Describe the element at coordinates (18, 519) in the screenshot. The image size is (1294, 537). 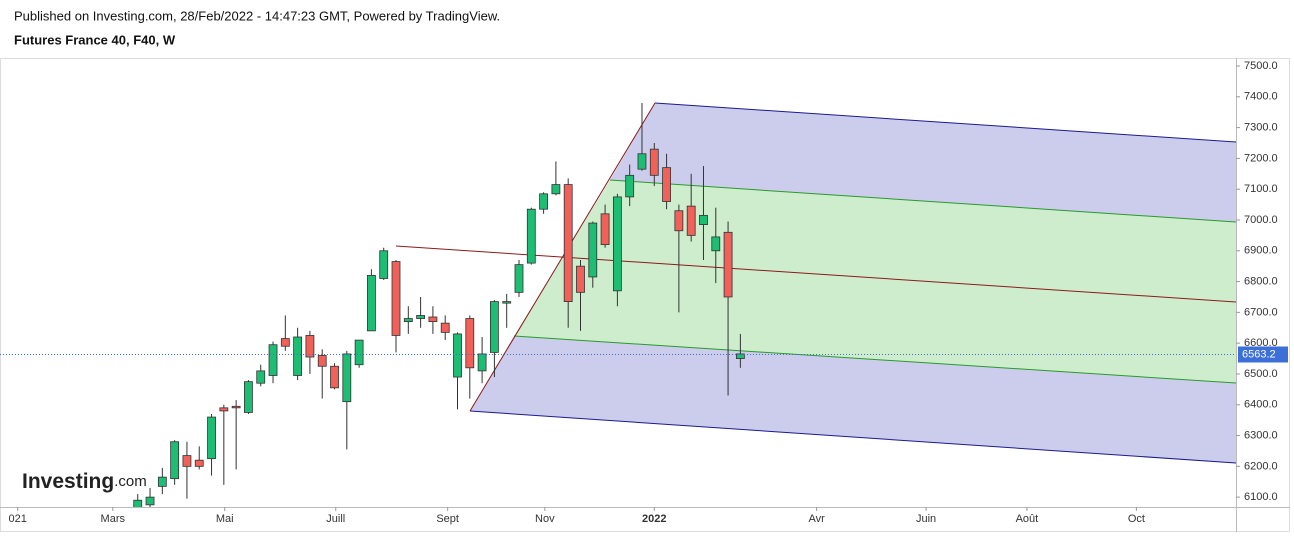
I see `x-tick-label: 021` at that location.